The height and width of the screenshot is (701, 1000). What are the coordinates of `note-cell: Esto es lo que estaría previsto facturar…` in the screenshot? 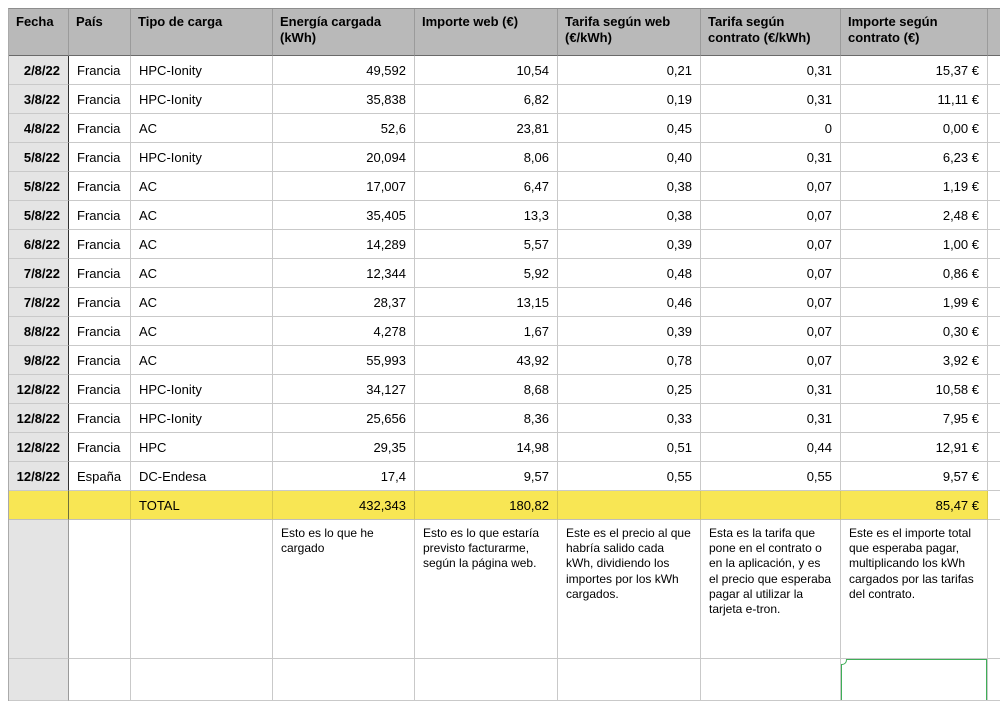 It's located at (486, 589).